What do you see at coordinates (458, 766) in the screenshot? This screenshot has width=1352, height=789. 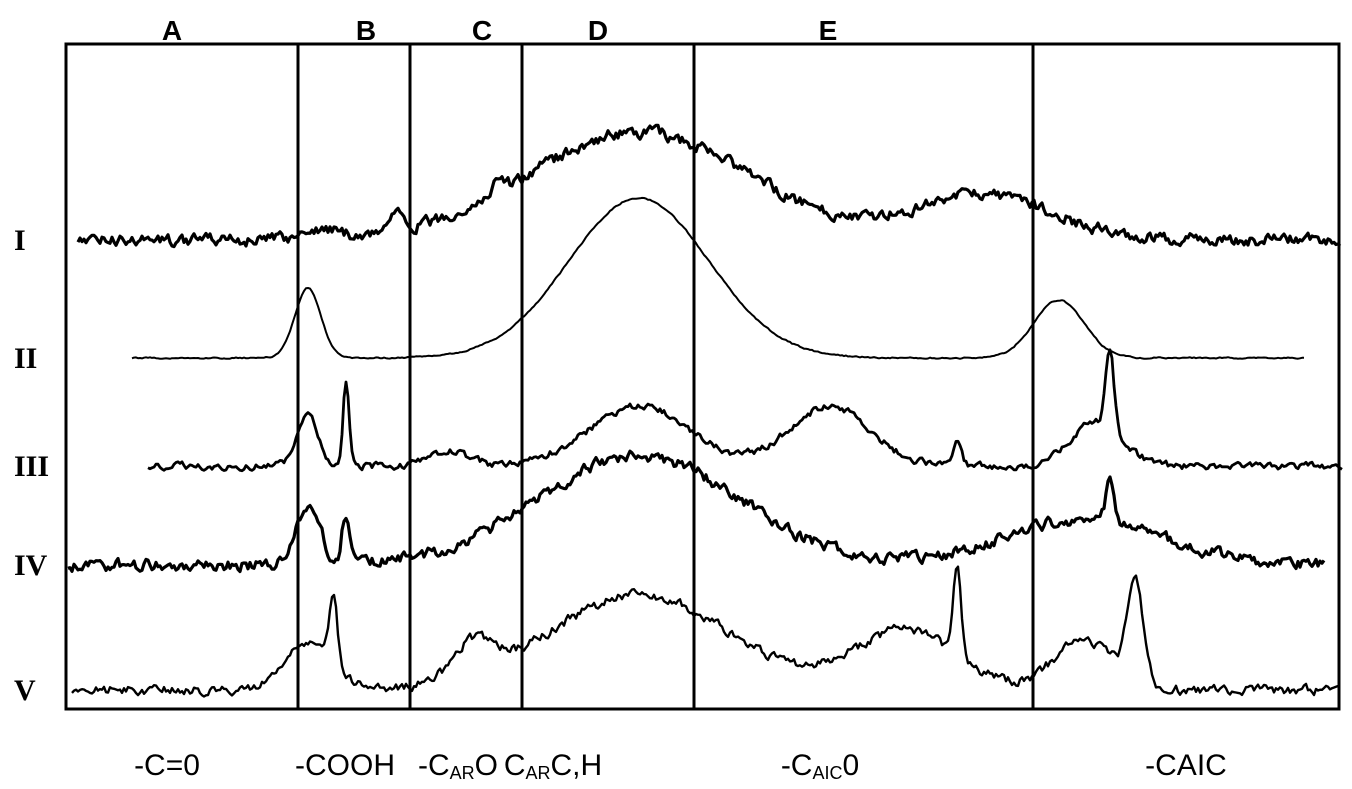 I see `group-label-3: -CARO` at bounding box center [458, 766].